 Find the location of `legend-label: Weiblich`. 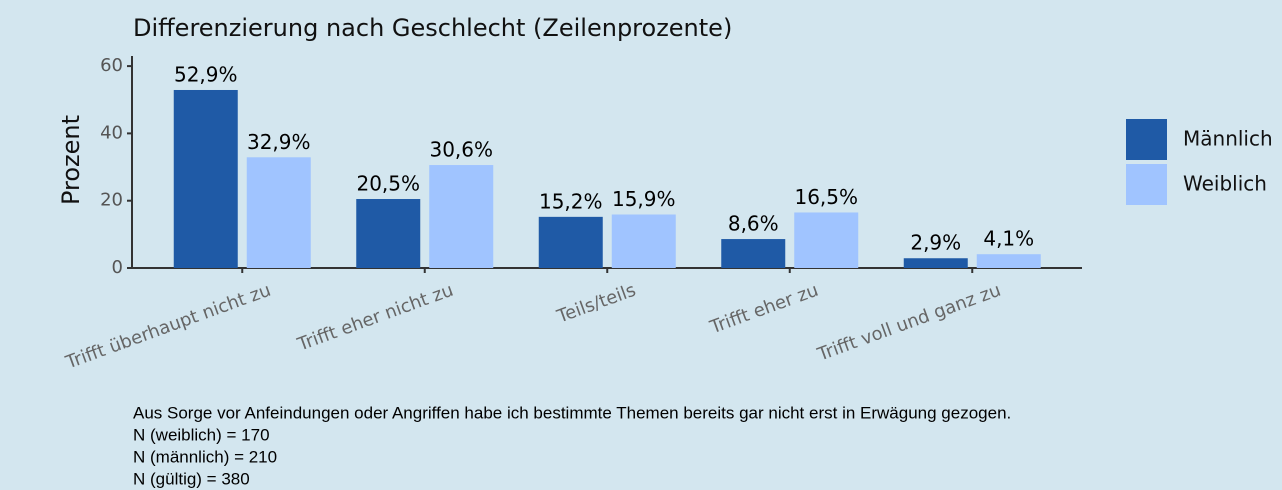

legend-label: Weiblich is located at coordinates (1225, 184).